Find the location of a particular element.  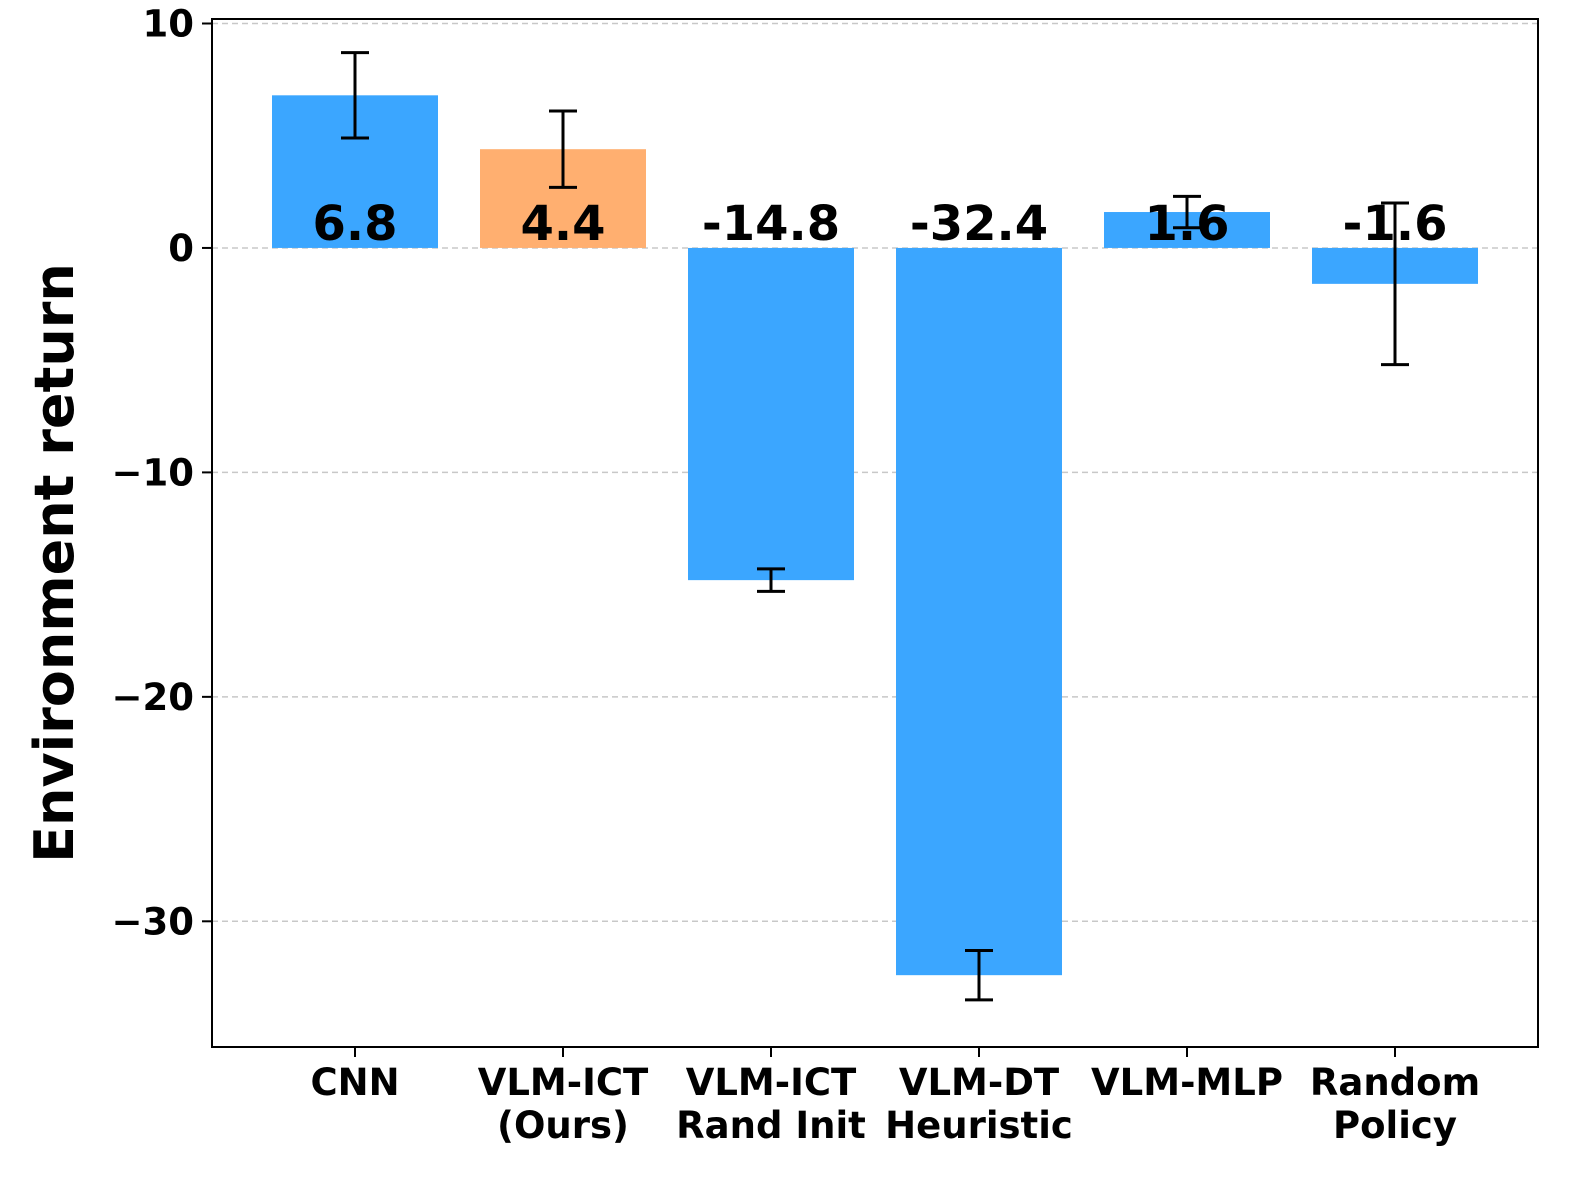

y-tick-label: −30 is located at coordinates (153, 921).